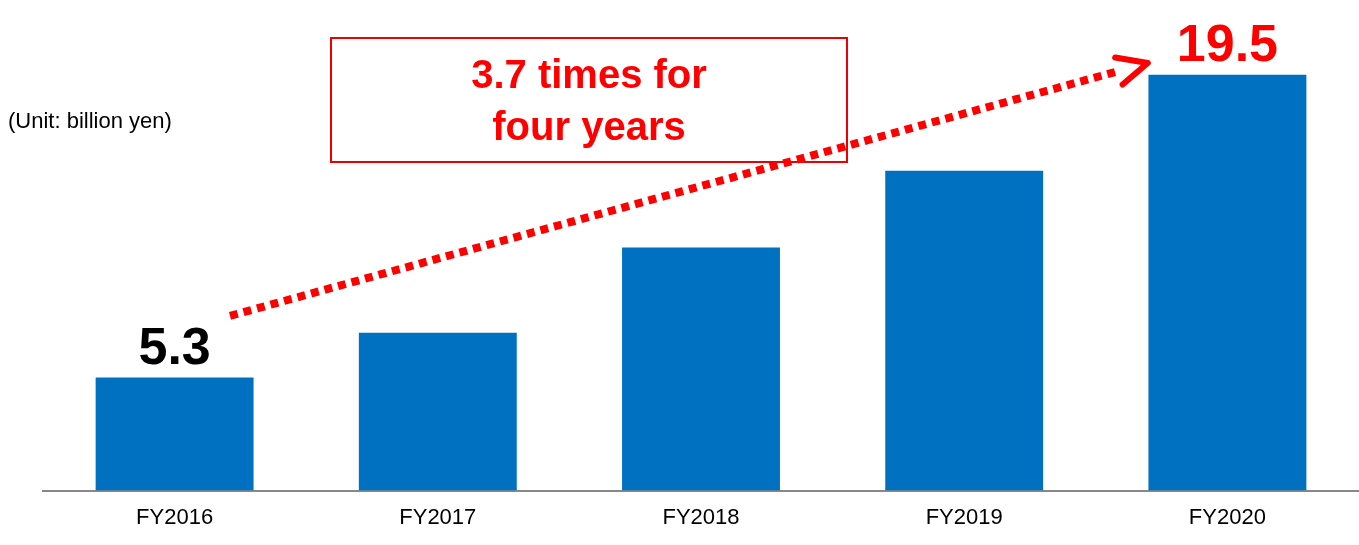  I want to click on annotation: (Unit: billion yen), so click(90, 121).